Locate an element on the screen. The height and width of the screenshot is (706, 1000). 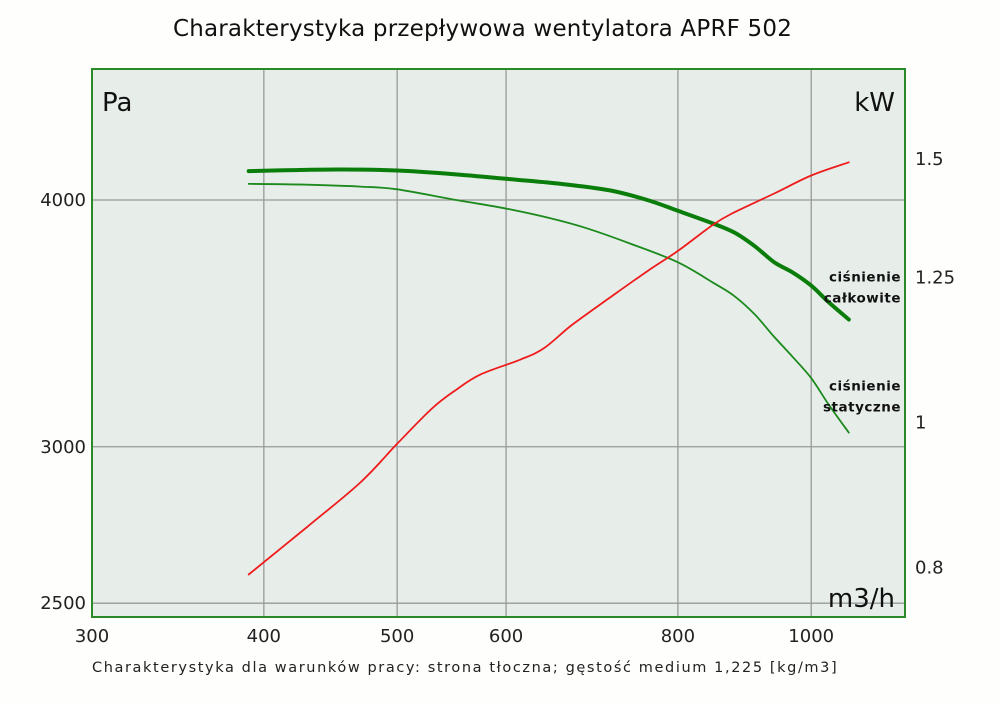
x-tick-label: 800 is located at coordinates (678, 636).